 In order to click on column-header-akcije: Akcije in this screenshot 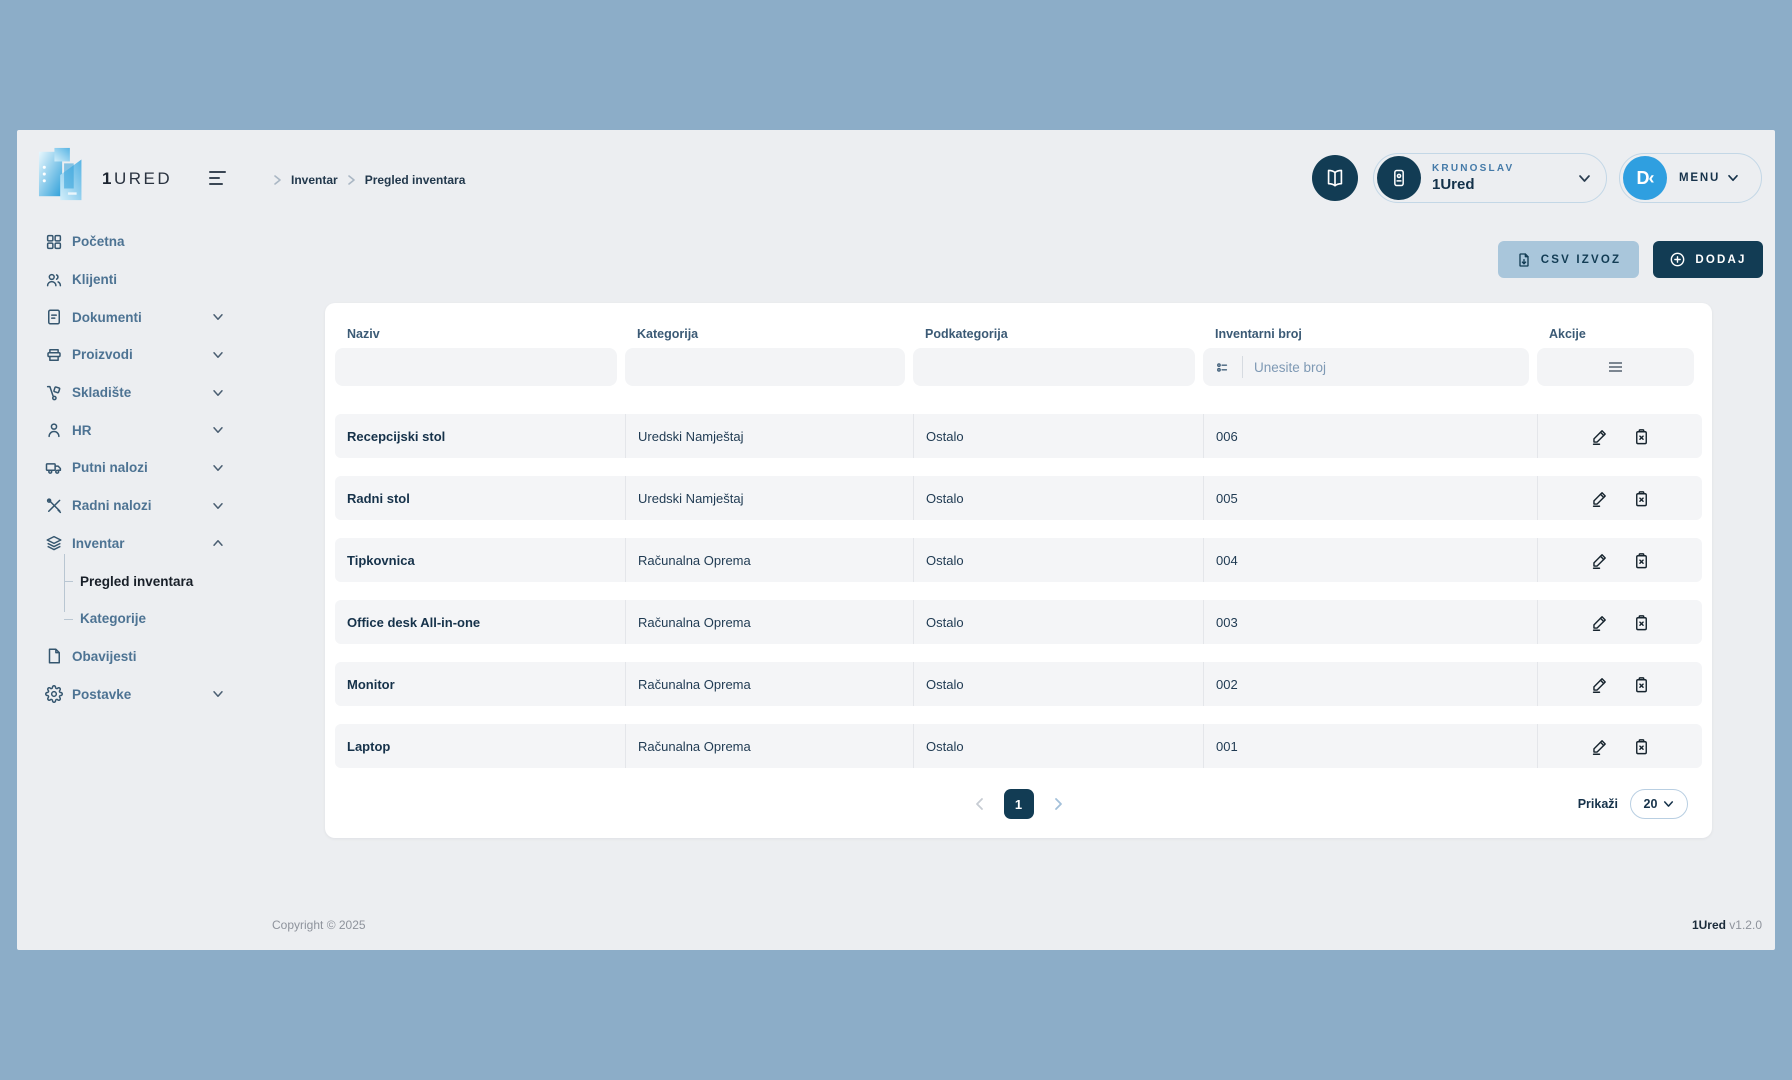, I will do `click(1567, 334)`.